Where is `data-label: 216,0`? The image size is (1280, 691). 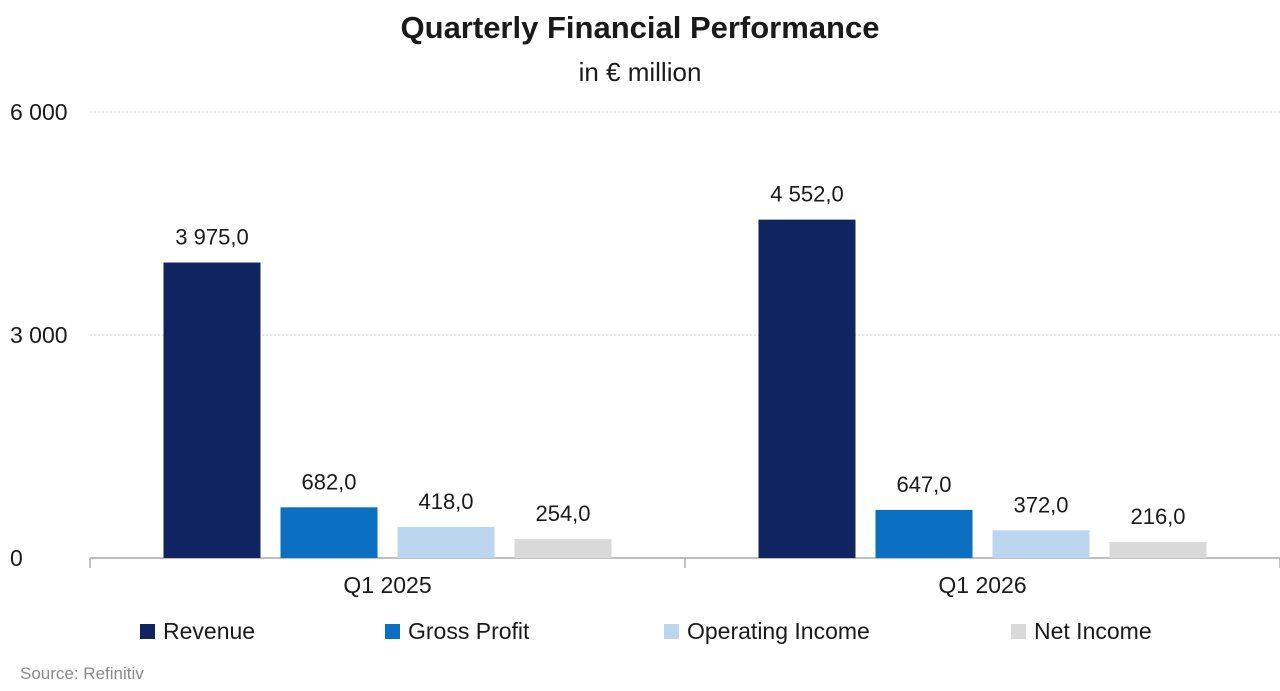 data-label: 216,0 is located at coordinates (1157, 516).